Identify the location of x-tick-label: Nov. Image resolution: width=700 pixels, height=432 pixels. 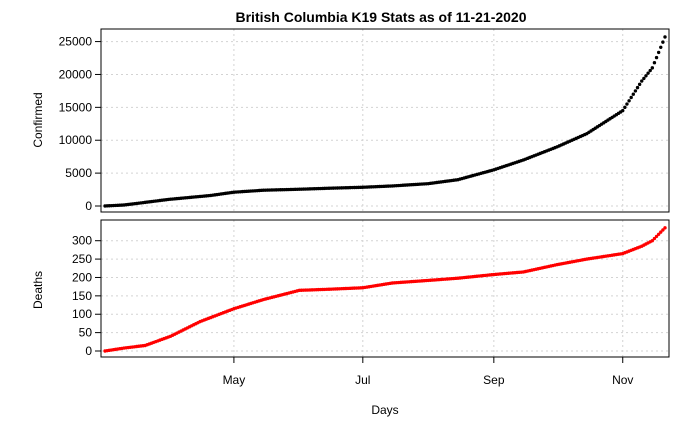
(622, 380).